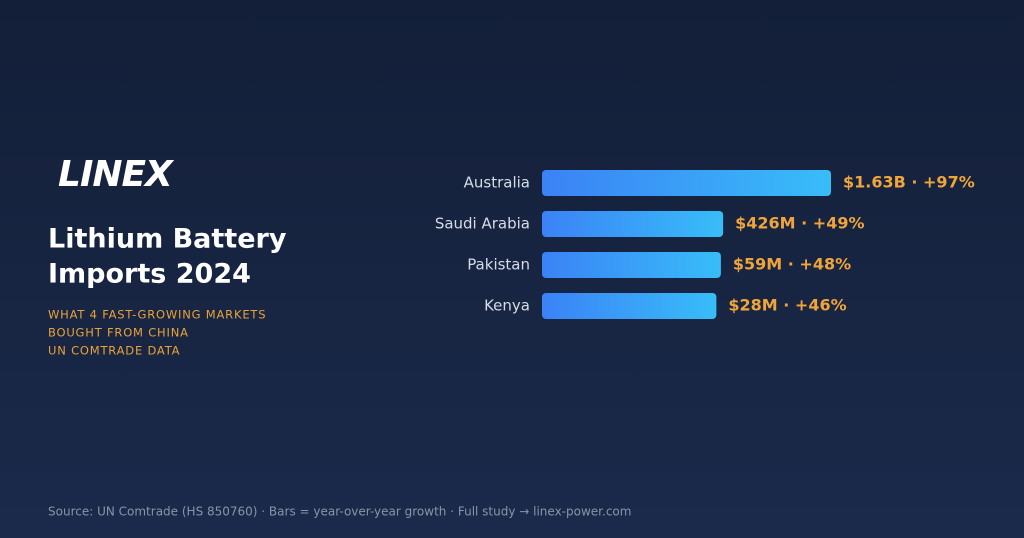  I want to click on subtitle: WHAT 4 FAST-GROWING MARKETS, so click(157, 315).